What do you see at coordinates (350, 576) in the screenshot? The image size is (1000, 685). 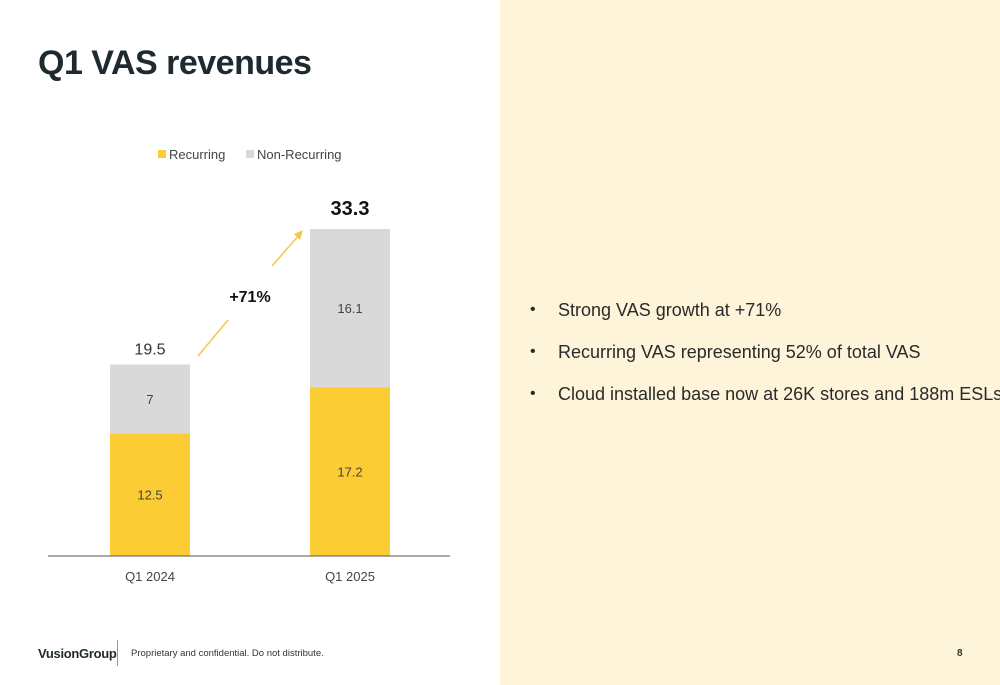 I see `x-tick-label: Q1 2025` at bounding box center [350, 576].